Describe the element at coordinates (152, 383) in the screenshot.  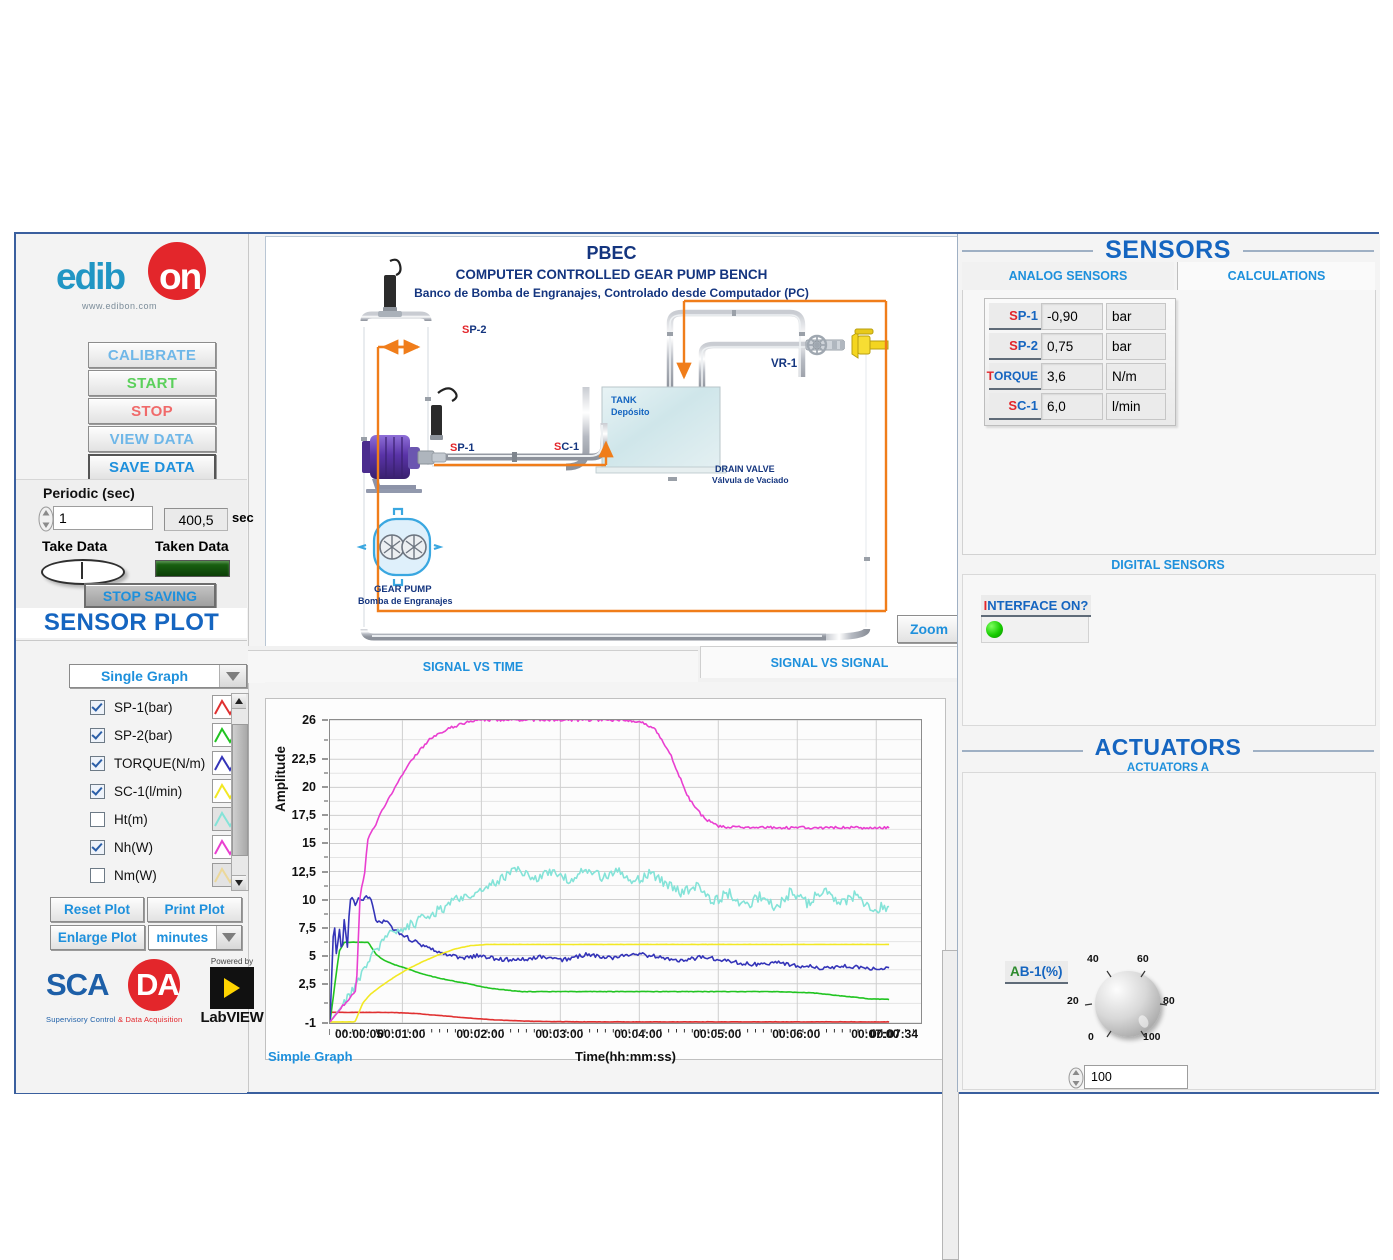
I see `start-button: START` at that location.